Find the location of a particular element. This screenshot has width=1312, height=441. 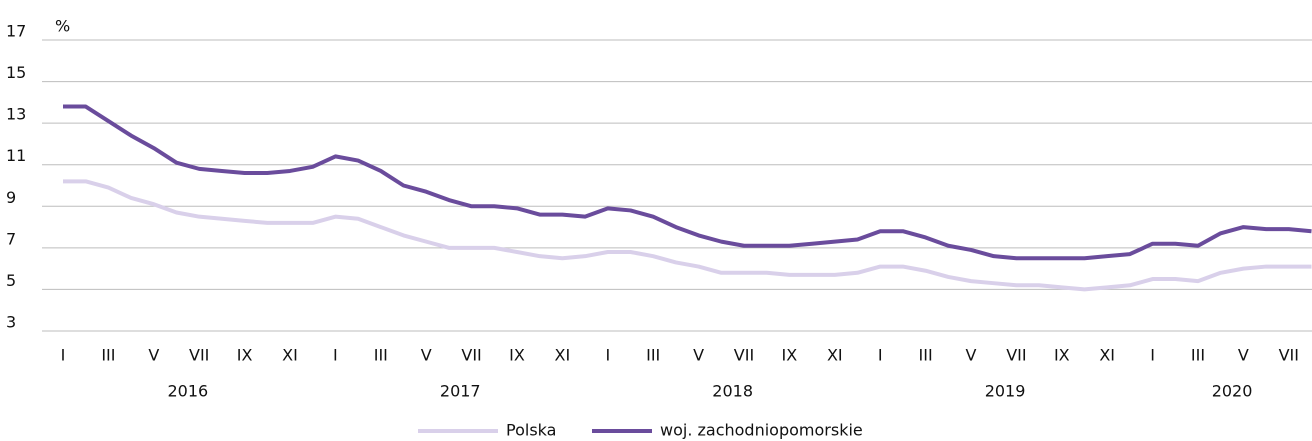

y-tick-label: 15 is located at coordinates (16, 72).